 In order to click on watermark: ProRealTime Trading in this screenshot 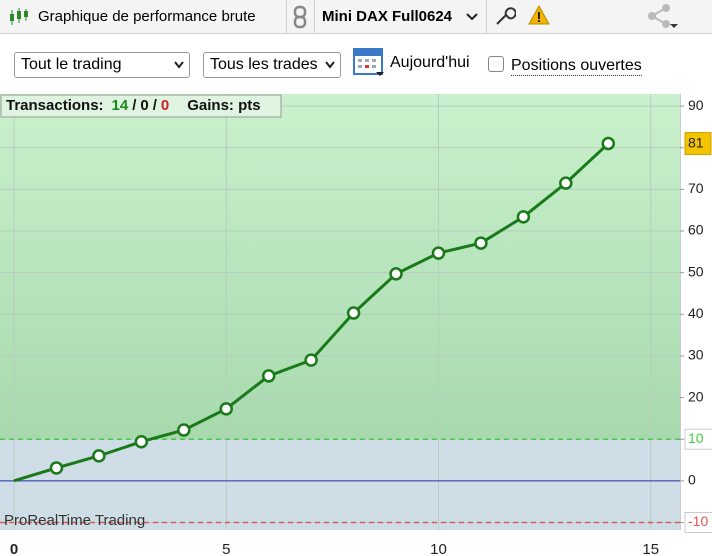, I will do `click(74, 520)`.